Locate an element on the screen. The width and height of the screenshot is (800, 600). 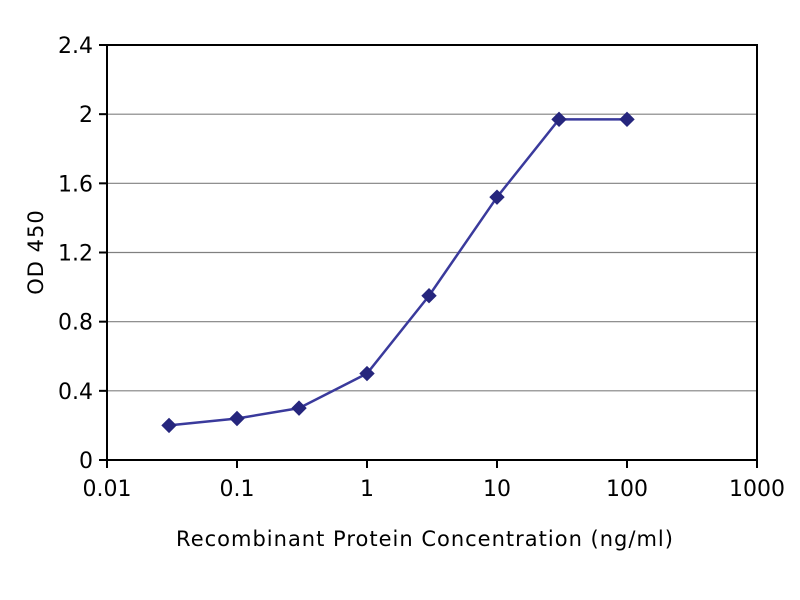
y-tick-label: 1.6 is located at coordinates (75, 184).